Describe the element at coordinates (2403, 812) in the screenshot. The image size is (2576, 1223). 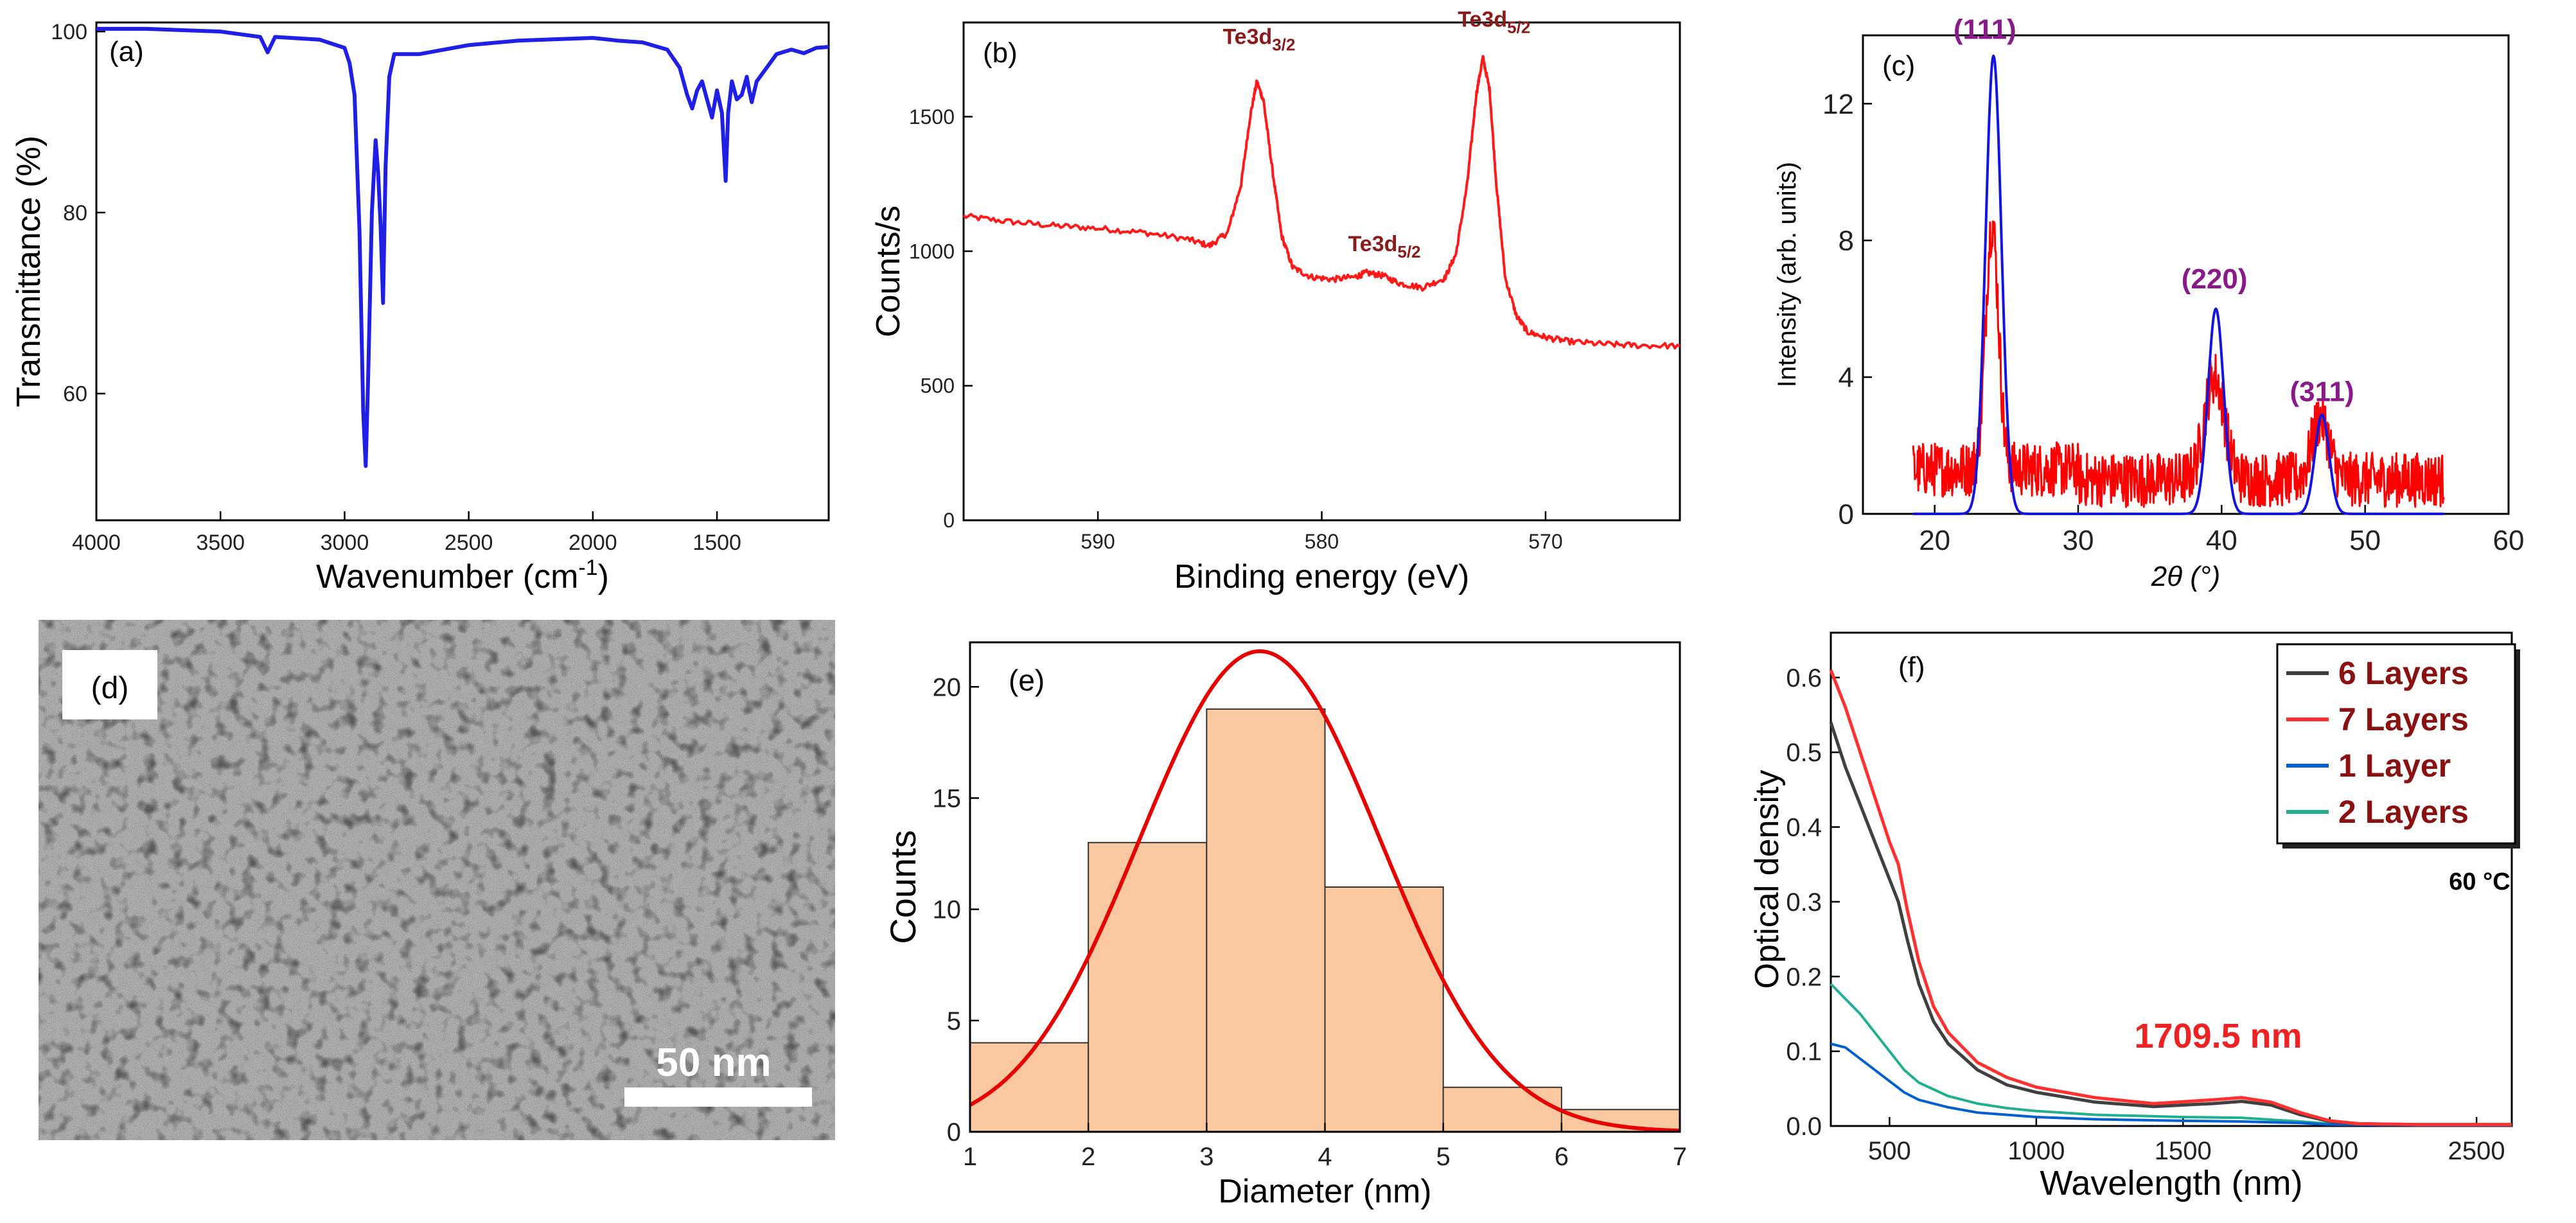
I see `legend-item-label: 2 Layers` at that location.